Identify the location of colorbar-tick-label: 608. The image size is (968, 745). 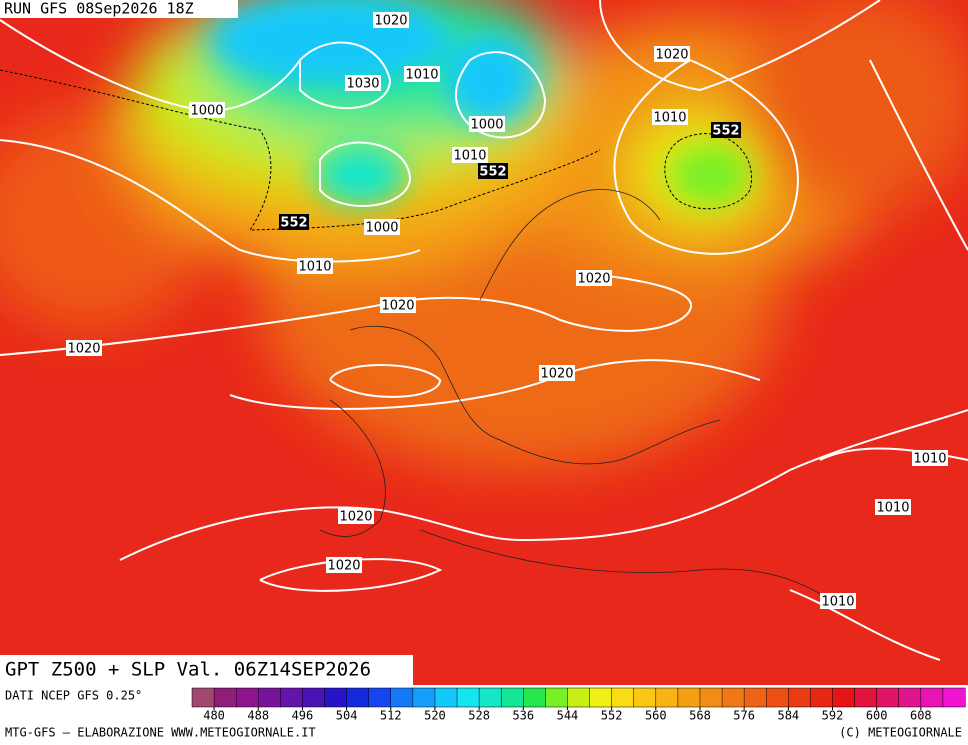
(921, 716).